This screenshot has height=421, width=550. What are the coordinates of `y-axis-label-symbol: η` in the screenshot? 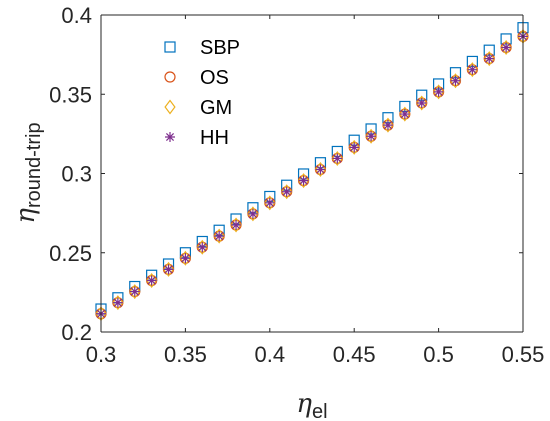 It's located at (26, 216).